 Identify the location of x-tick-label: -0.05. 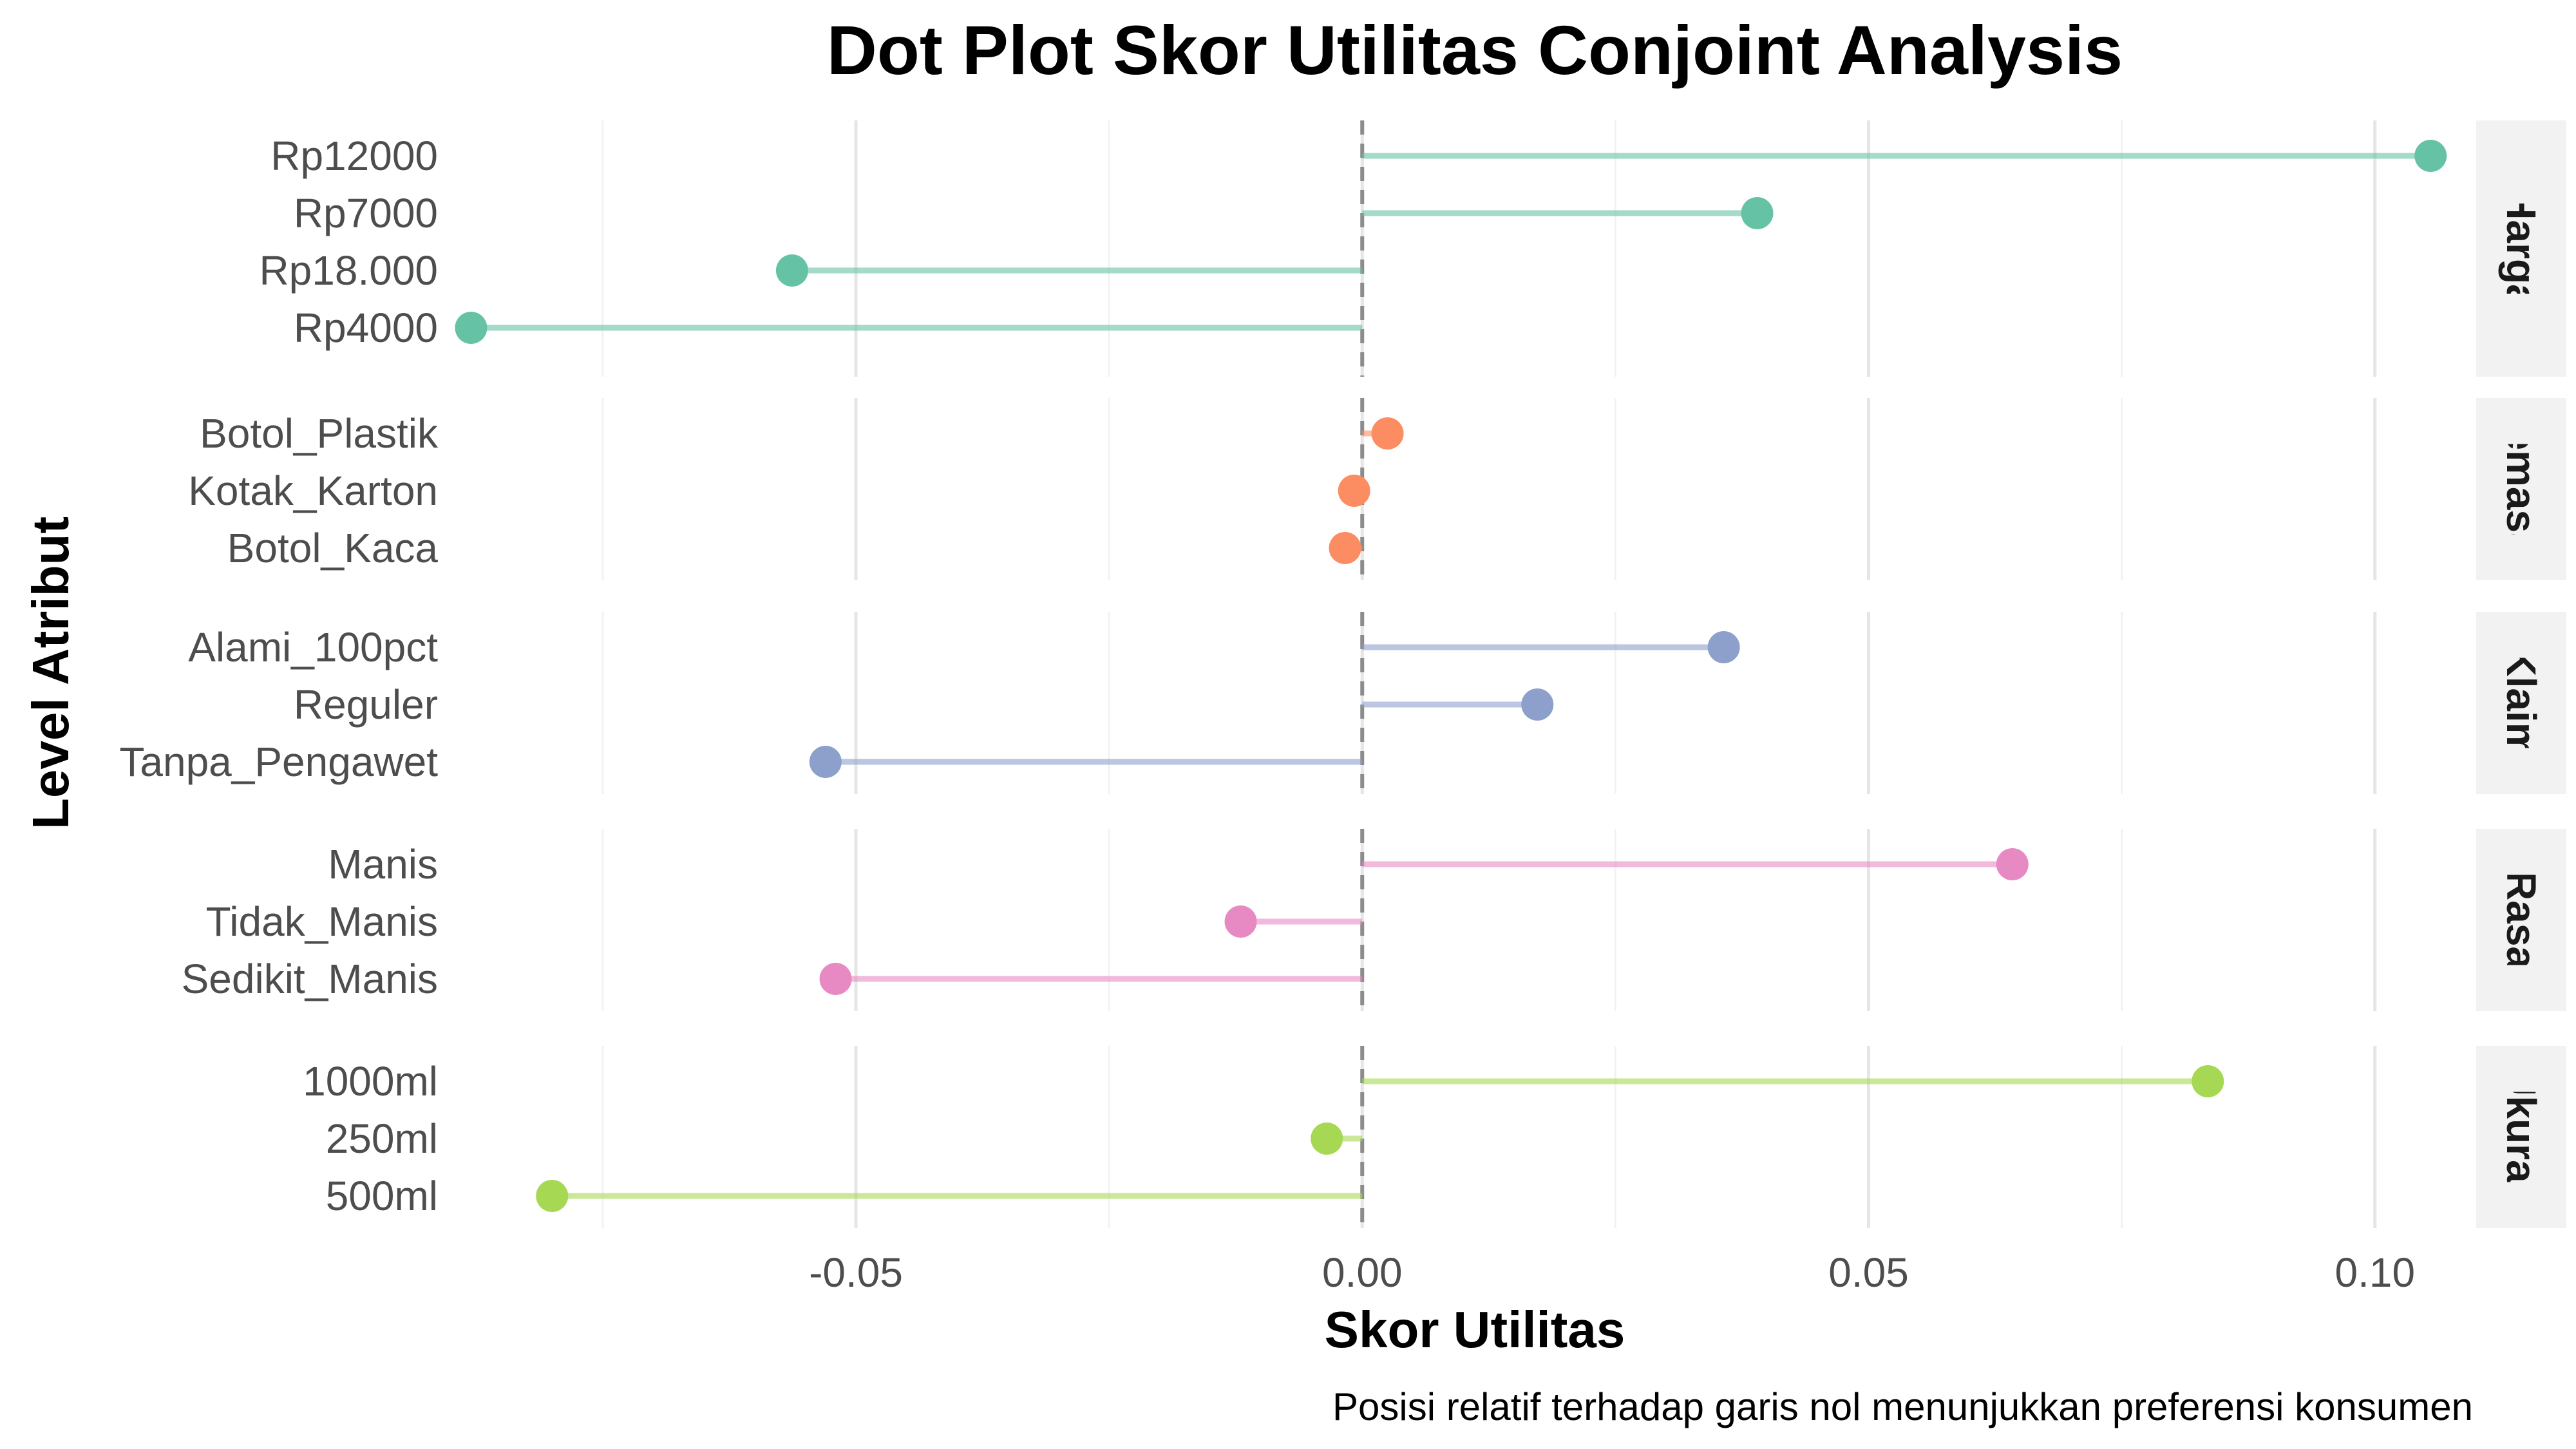
(856, 1272).